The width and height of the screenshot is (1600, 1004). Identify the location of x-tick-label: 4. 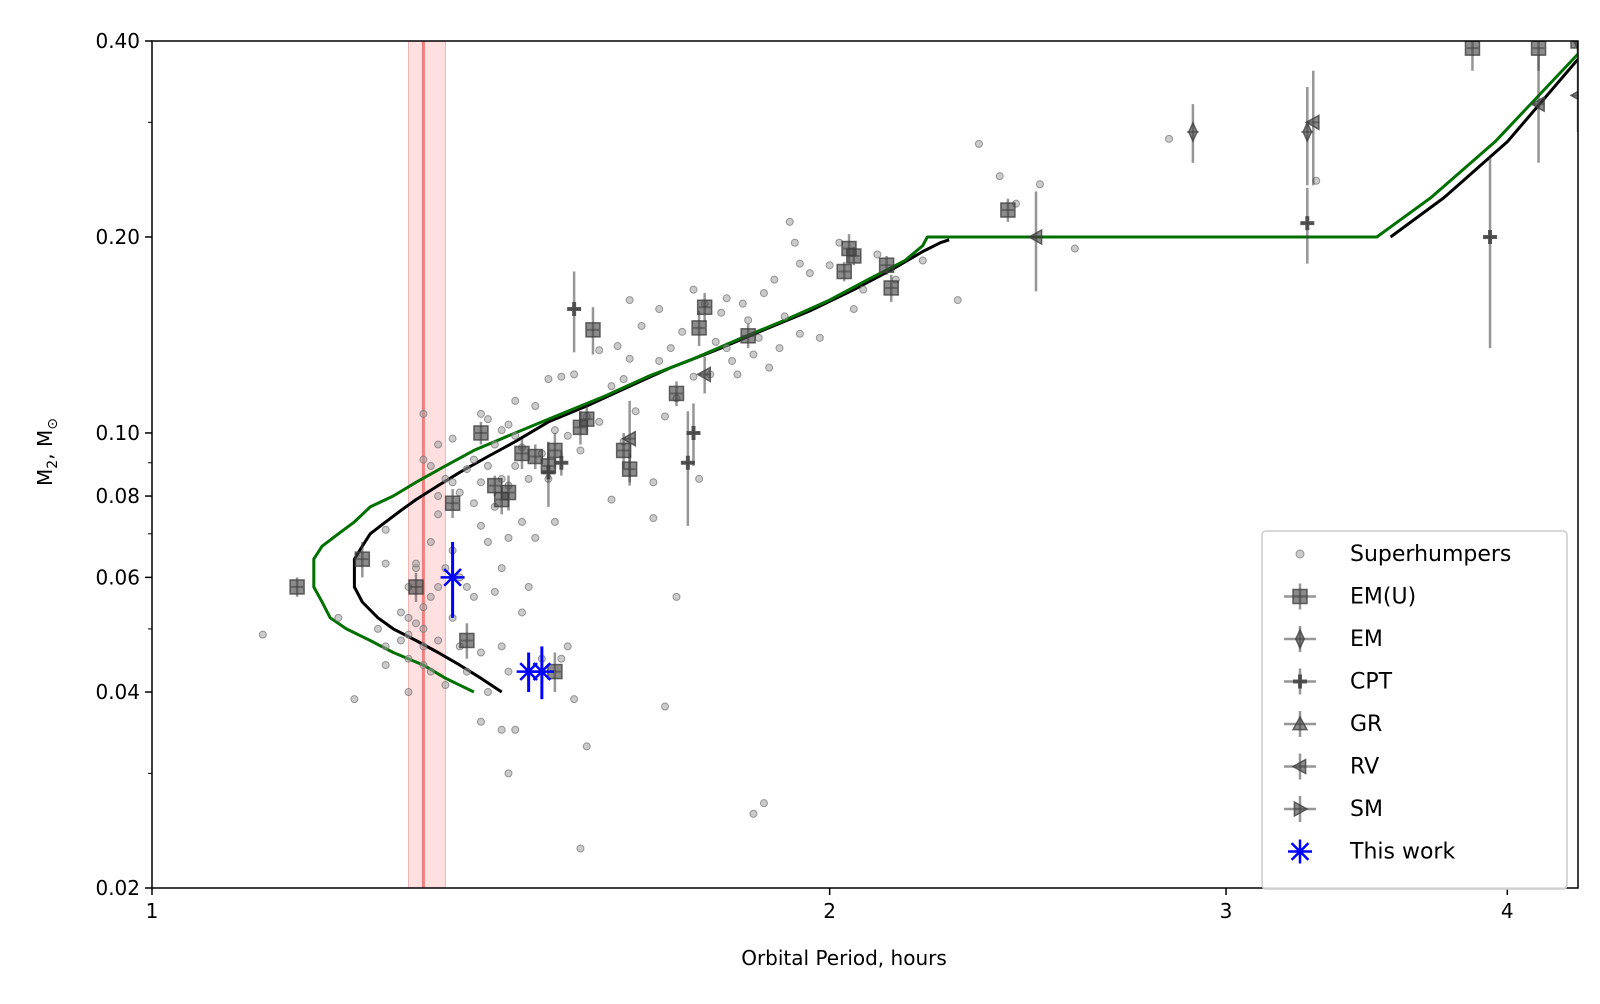
(1507, 911).